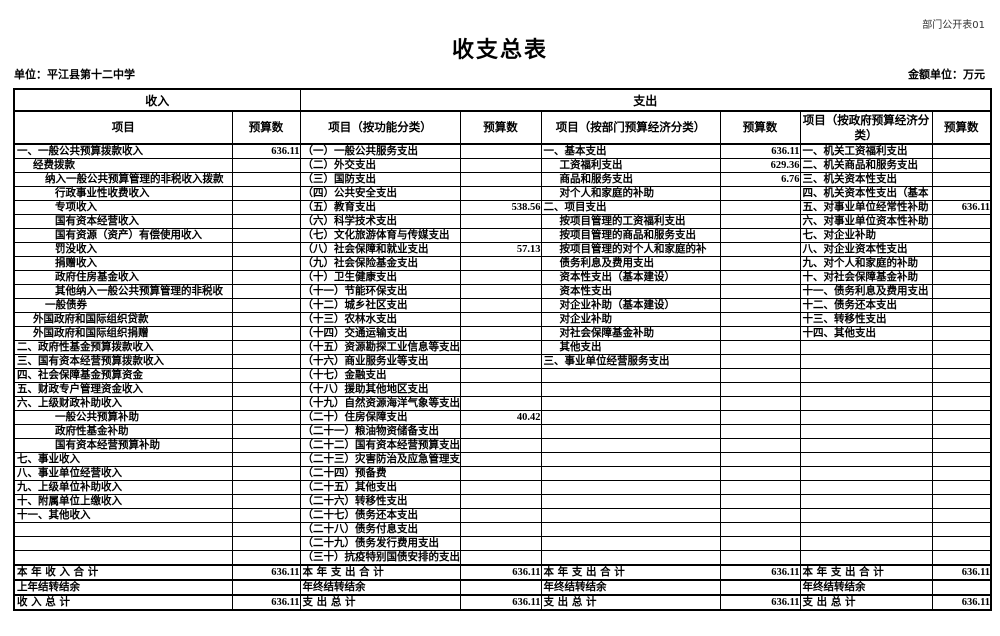 This screenshot has width=1000, height=636. I want to click on govt-econ-item-cell: 十、对社会保障基金补助, so click(866, 277).